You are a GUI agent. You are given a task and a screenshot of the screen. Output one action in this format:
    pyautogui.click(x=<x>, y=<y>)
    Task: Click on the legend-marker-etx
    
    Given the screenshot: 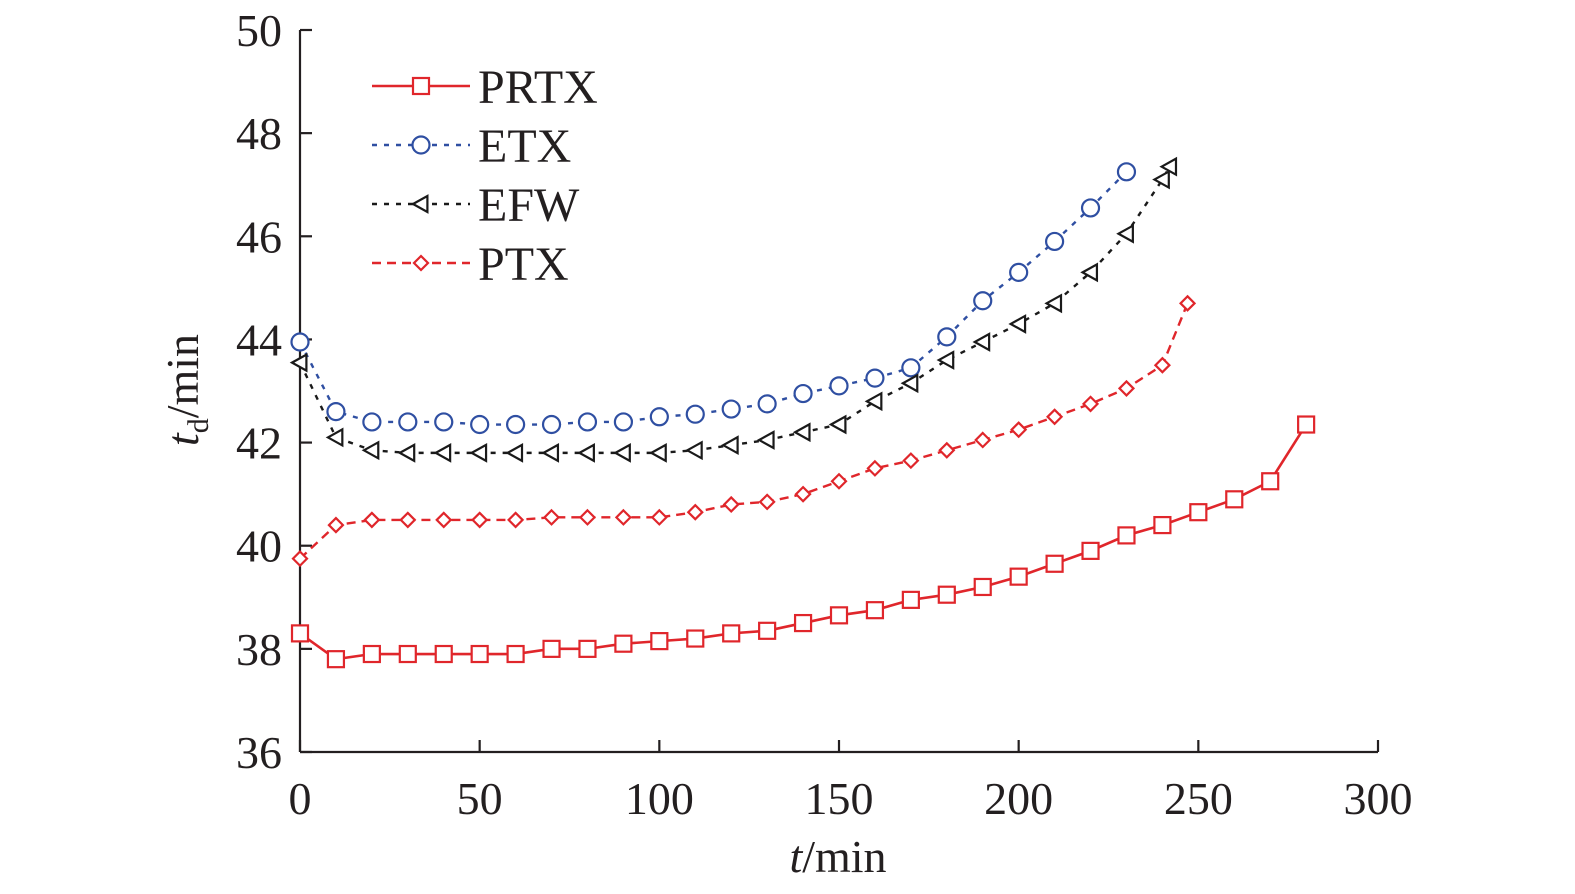 What is the action you would take?
    pyautogui.click(x=421, y=145)
    